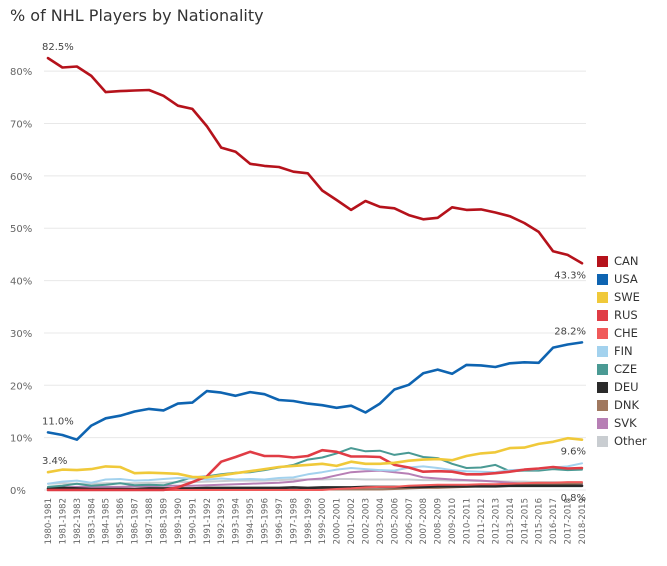 This screenshot has height=566, width=667. I want to click on data-label: 43.3%, so click(570, 275).